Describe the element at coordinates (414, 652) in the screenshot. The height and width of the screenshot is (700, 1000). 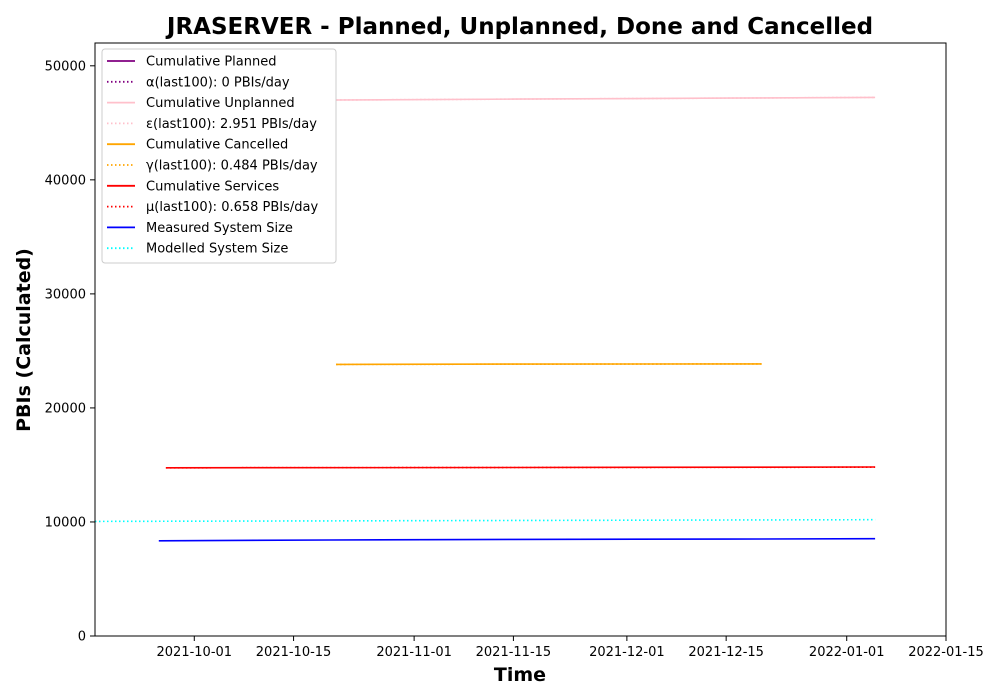
I see `x-tick-label-2: 2021-11-01` at that location.